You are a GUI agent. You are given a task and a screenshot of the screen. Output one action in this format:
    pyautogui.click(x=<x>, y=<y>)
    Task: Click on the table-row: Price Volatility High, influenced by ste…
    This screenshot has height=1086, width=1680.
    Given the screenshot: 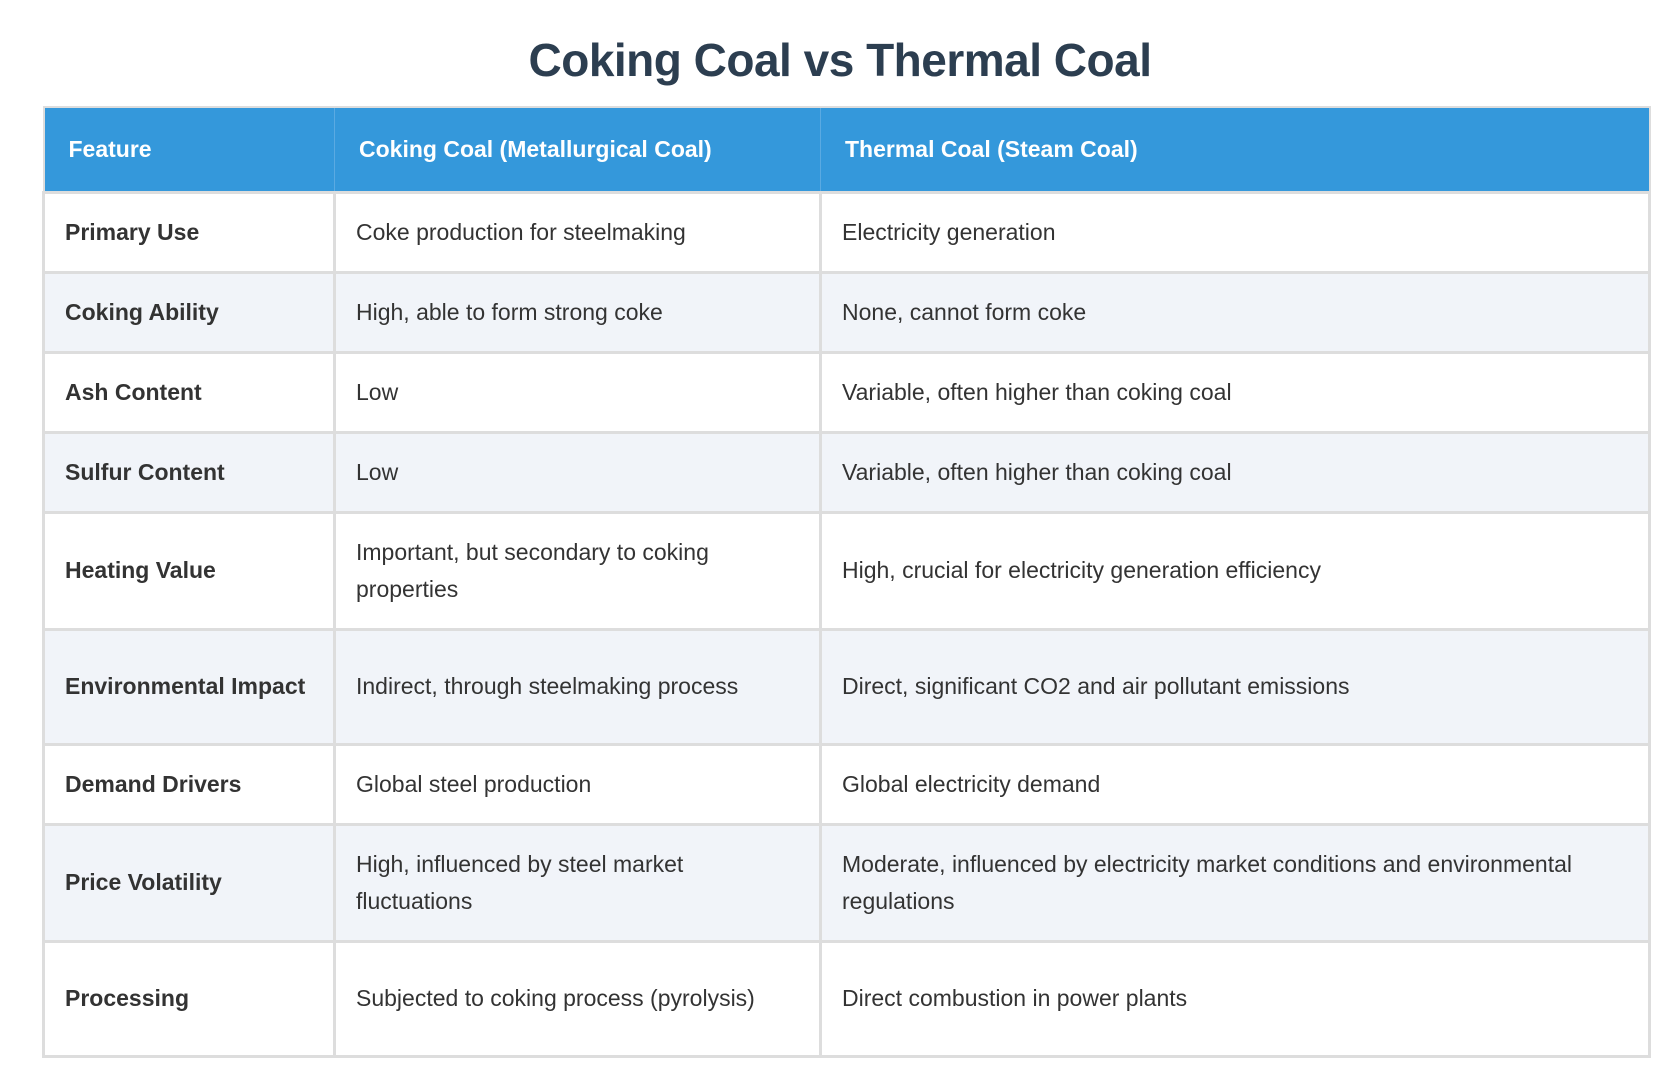 What is the action you would take?
    pyautogui.click(x=846, y=883)
    